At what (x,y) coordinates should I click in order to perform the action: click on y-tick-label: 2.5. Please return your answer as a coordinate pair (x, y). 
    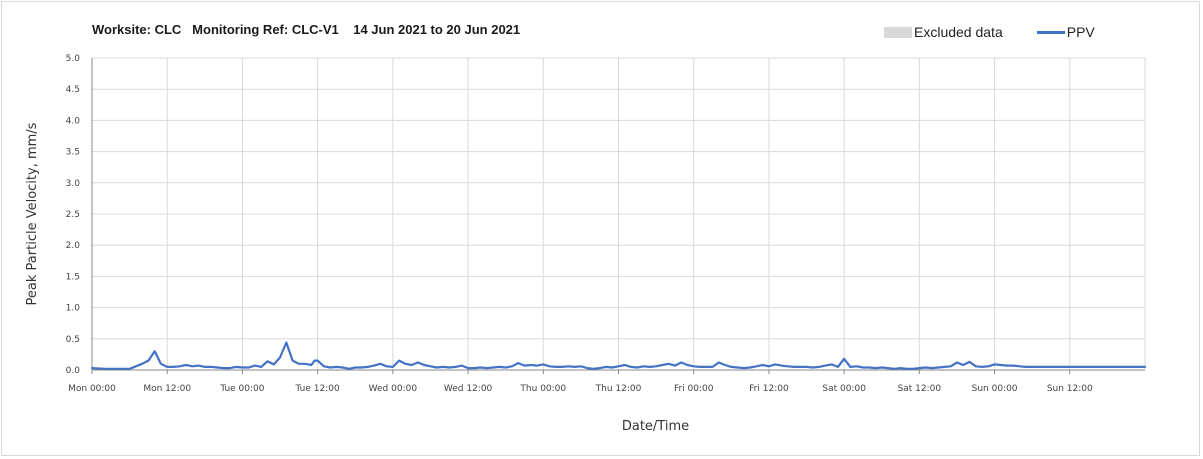
    Looking at the image, I should click on (73, 215).